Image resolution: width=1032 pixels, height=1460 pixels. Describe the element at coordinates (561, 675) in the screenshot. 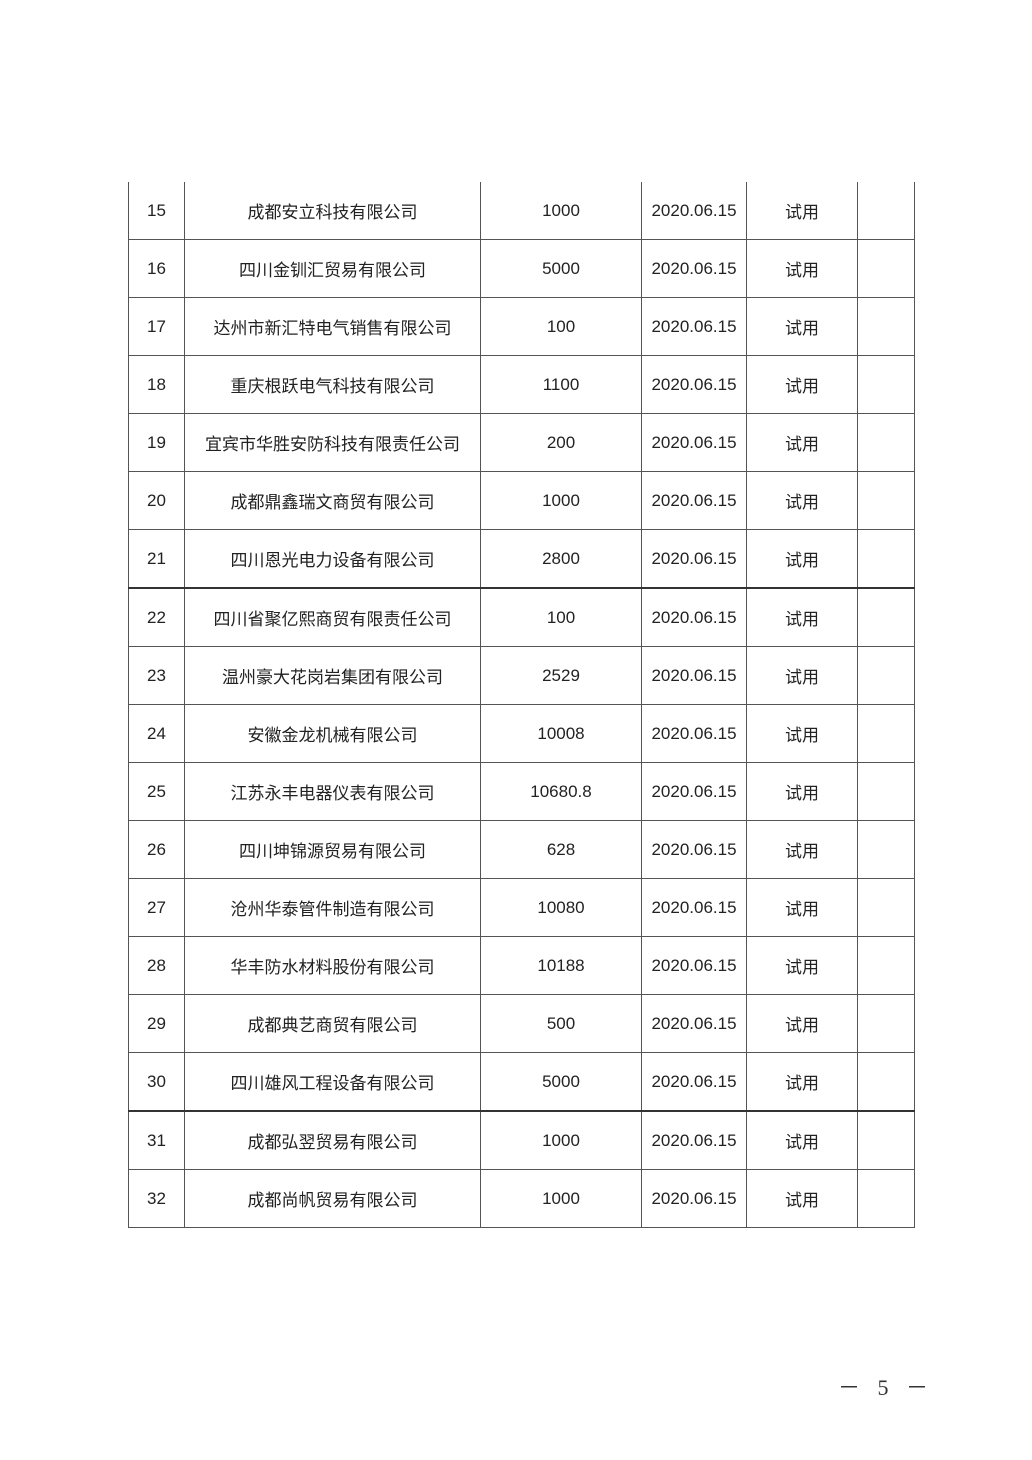

I see `cell-amount: 2529` at that location.